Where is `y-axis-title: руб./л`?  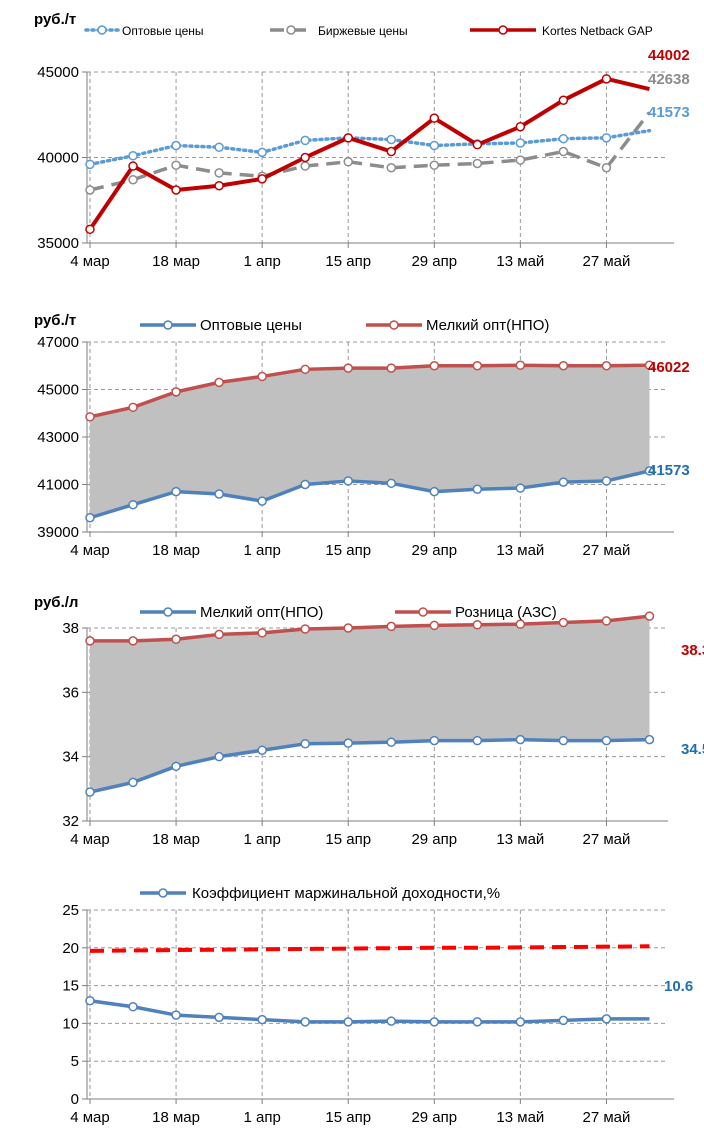 y-axis-title: руб./л is located at coordinates (56, 602).